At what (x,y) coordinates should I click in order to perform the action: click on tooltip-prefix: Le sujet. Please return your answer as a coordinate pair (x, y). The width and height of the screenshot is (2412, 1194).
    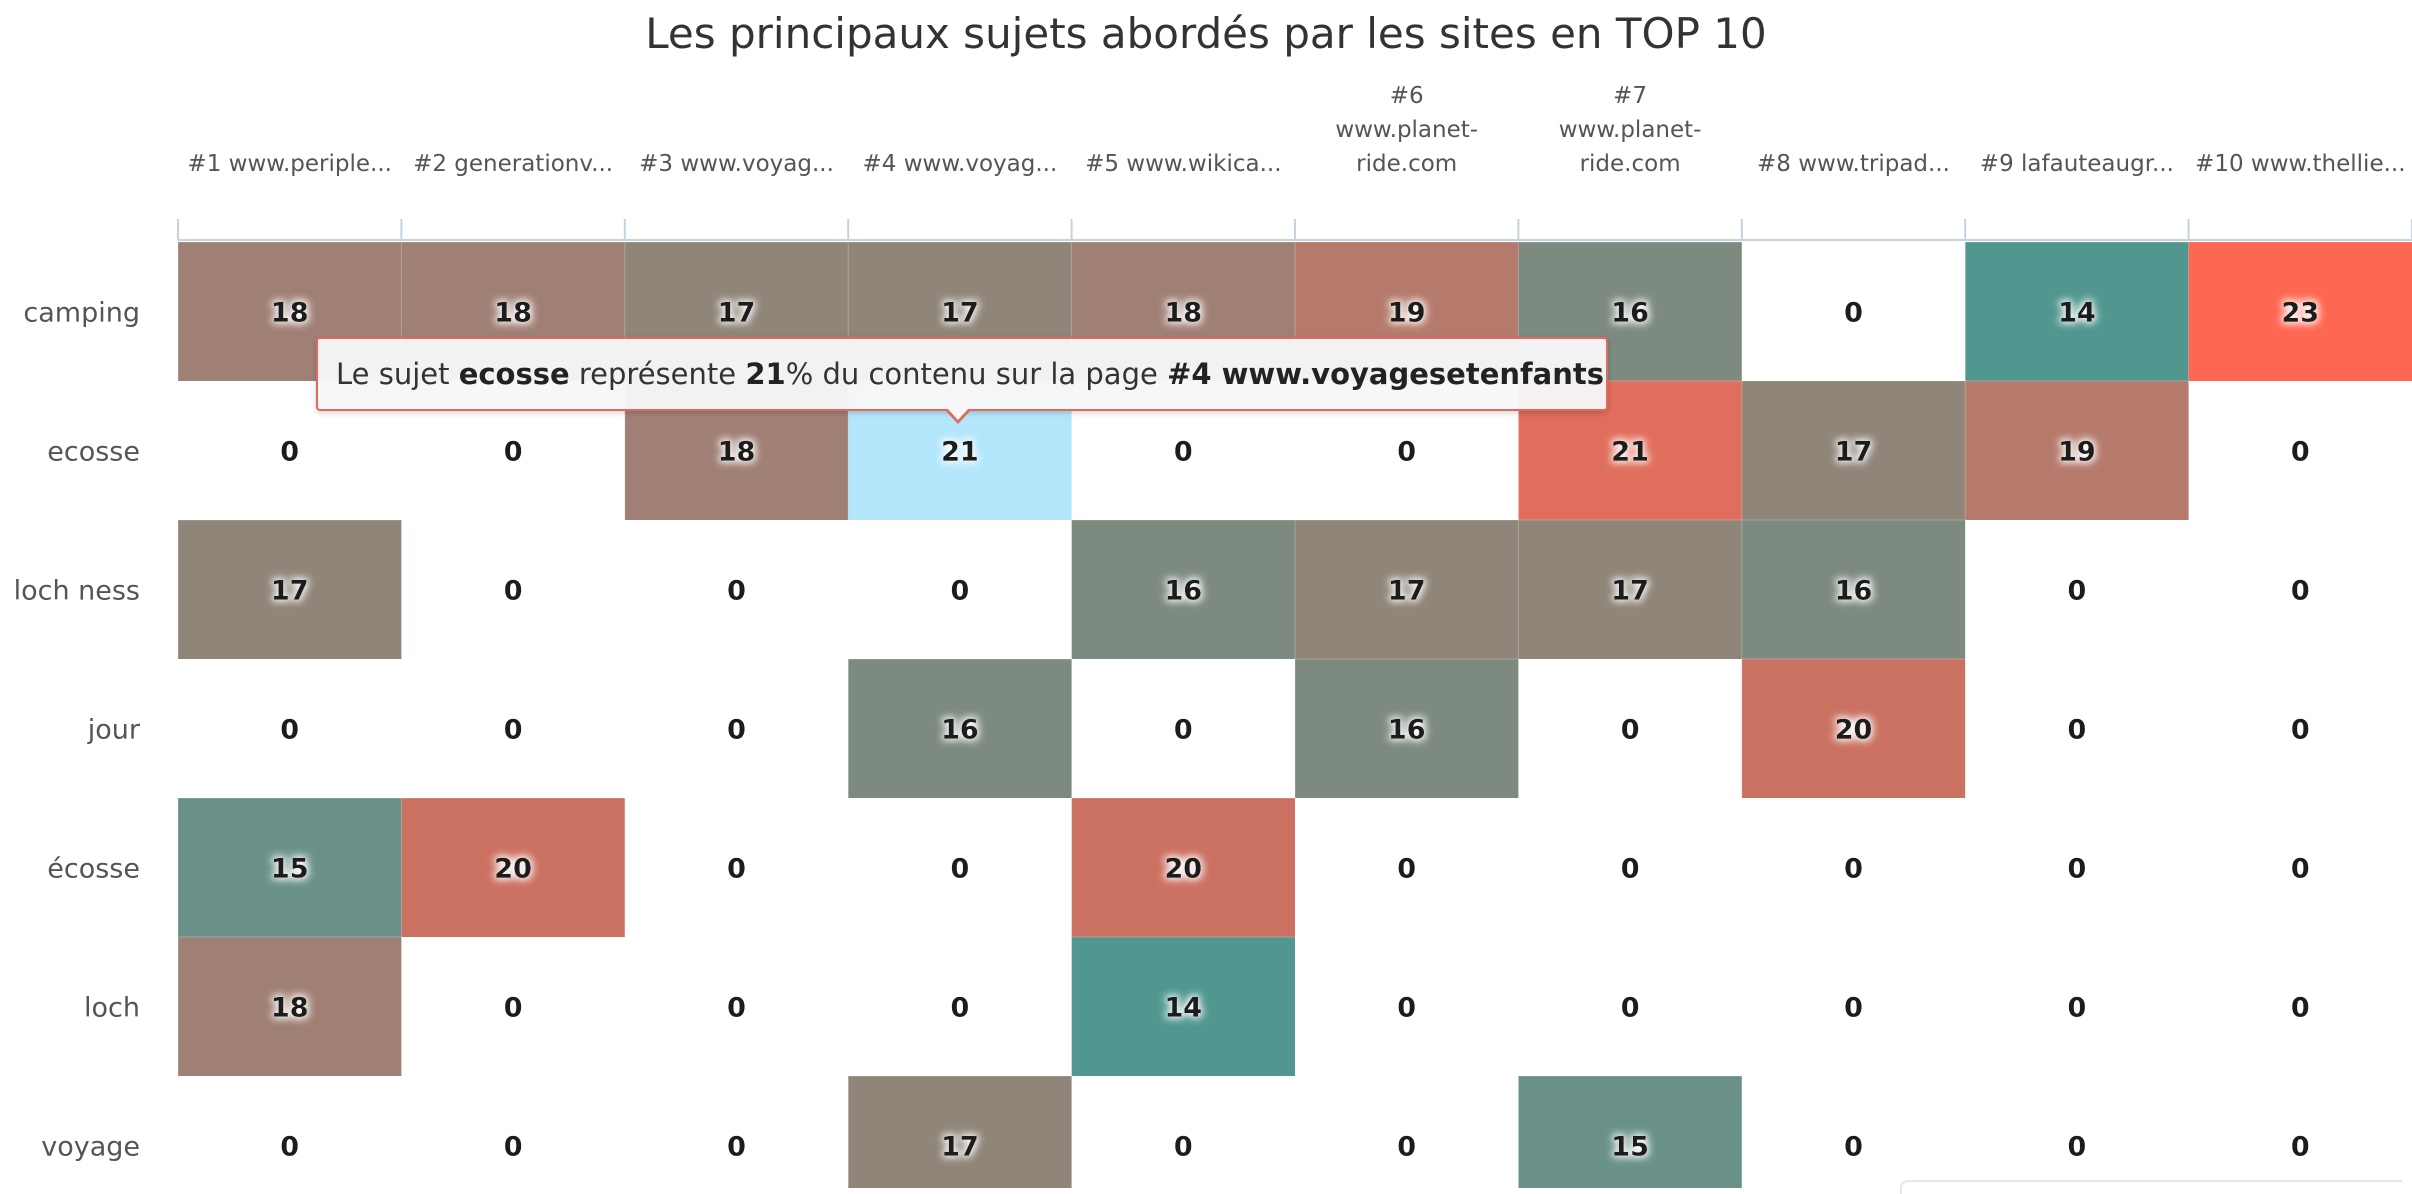
    Looking at the image, I should click on (397, 374).